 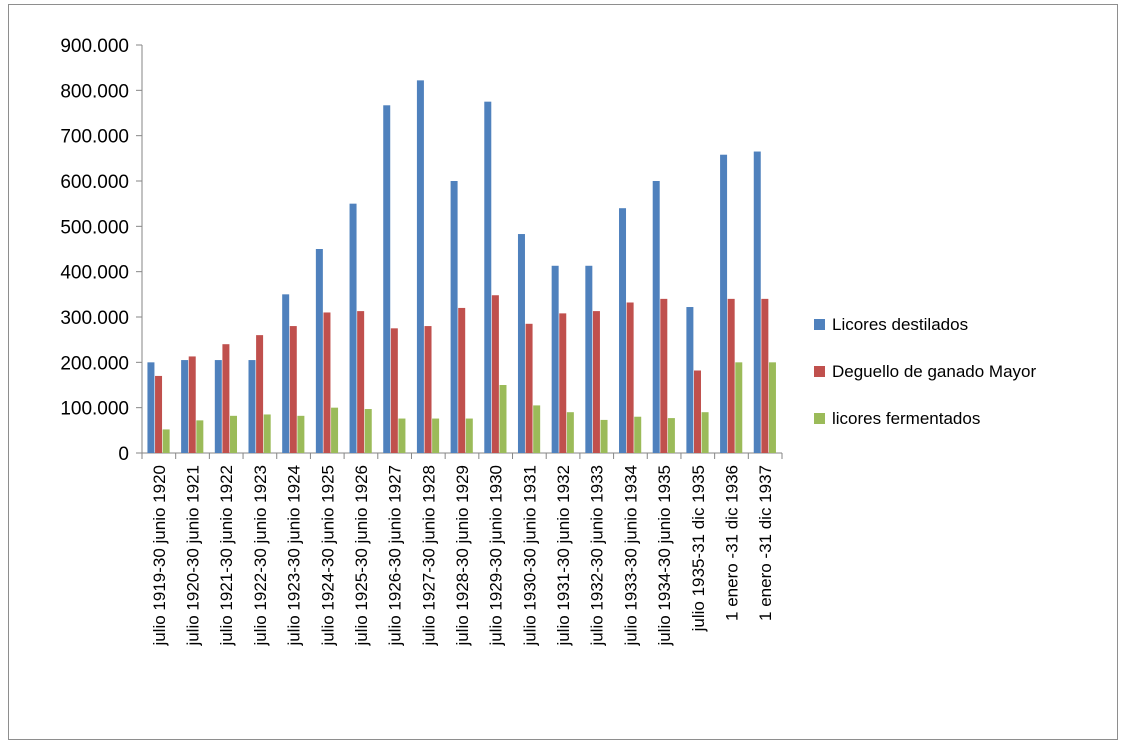 I want to click on y-tick-label: 700.000, so click(x=94, y=137).